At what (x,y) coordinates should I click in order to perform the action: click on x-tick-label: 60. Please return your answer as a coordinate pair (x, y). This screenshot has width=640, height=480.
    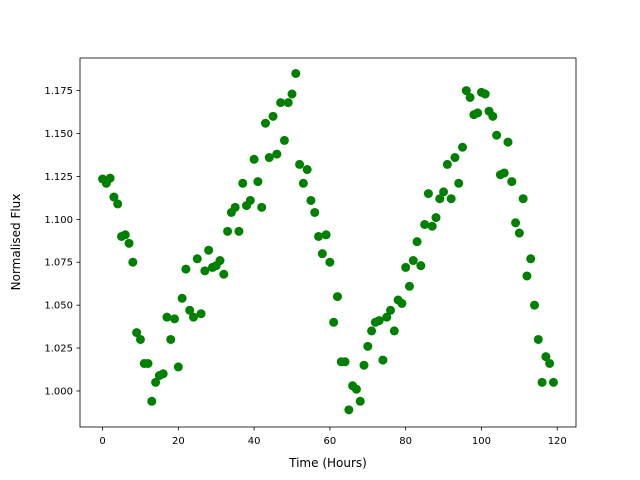
    Looking at the image, I should click on (330, 441).